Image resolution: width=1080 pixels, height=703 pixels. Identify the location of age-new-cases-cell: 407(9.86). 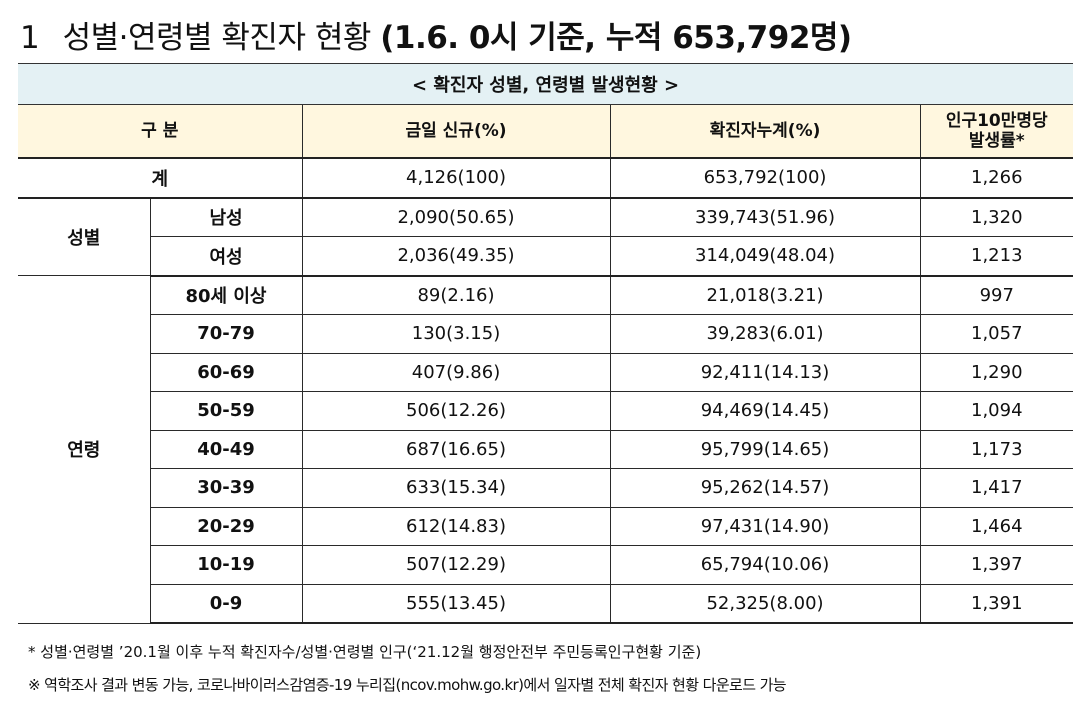
(456, 372).